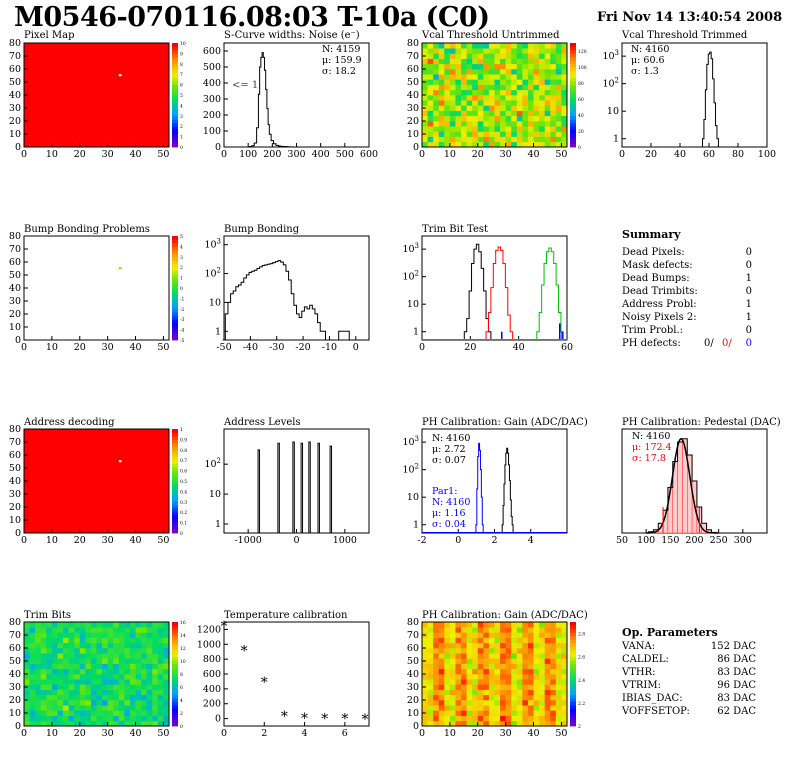 This screenshot has height=772, width=796. I want to click on ph_gain_map-ytick-label: 80, so click(413, 622).